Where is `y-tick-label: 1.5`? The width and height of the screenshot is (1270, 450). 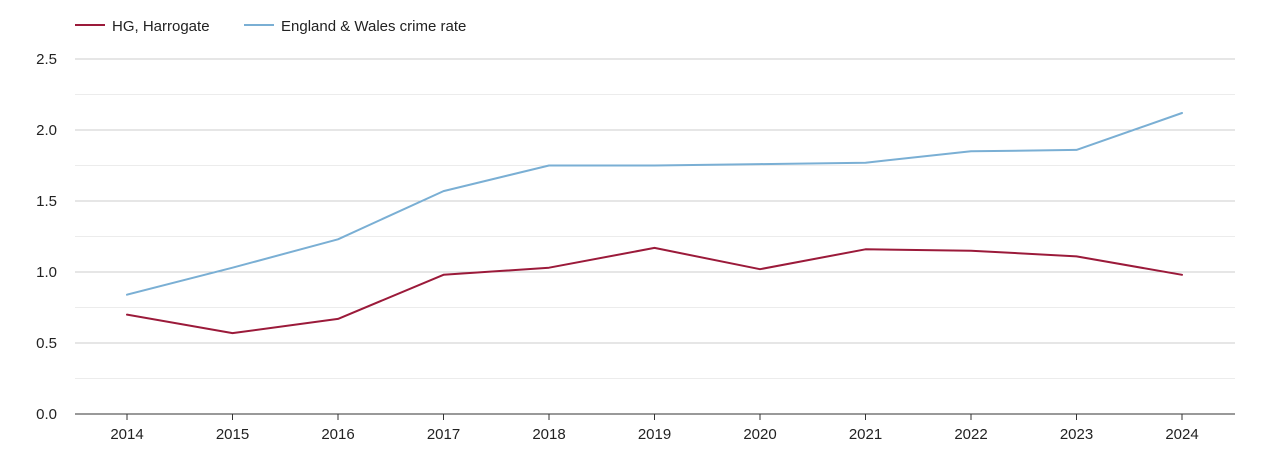
y-tick-label: 1.5 is located at coordinates (46, 201).